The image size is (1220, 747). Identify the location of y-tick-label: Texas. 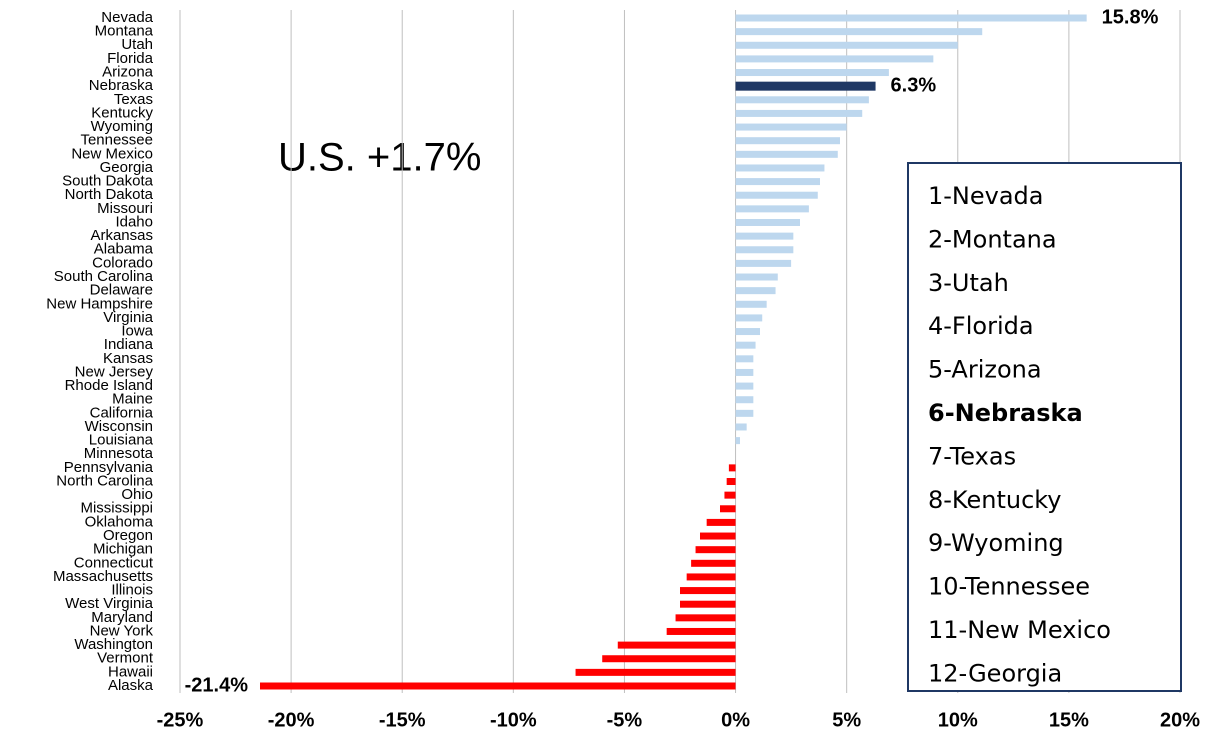
(133, 99).